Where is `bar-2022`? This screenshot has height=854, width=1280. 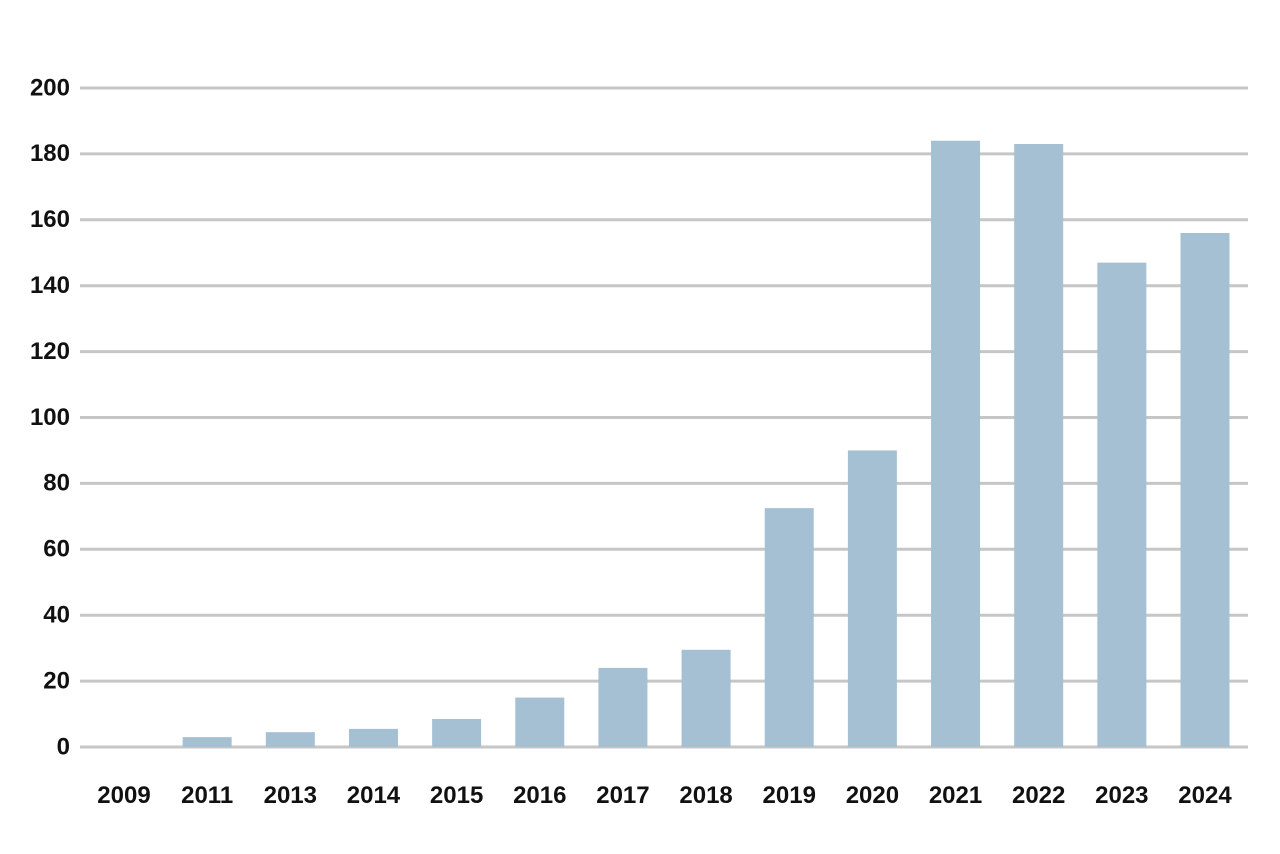 bar-2022 is located at coordinates (1039, 445).